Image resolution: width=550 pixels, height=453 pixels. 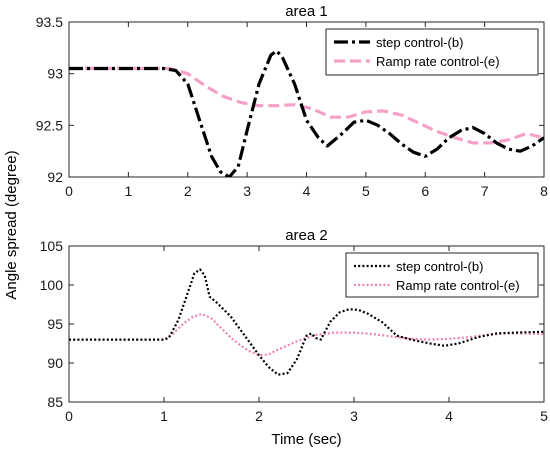 I want to click on x-tick-label: 8, so click(x=544, y=191).